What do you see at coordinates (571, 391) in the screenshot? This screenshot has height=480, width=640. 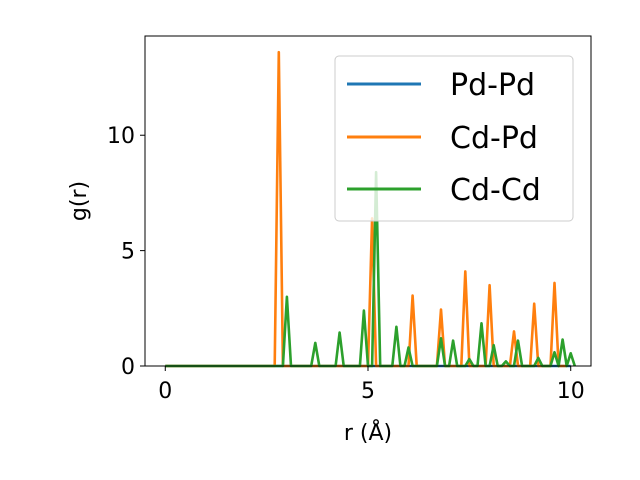 I see `x-tick-label: 10` at bounding box center [571, 391].